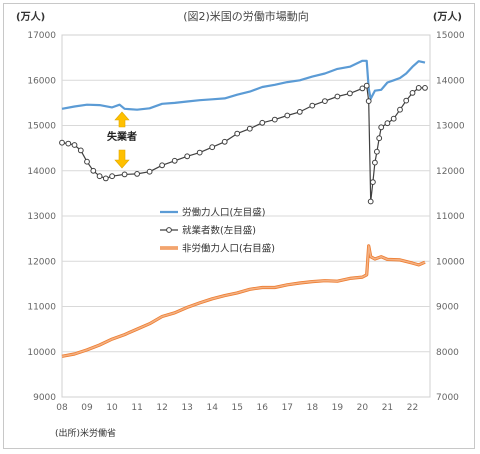 The height and width of the screenshot is (454, 480). What do you see at coordinates (313, 408) in the screenshot?
I see `x-tick-label: 18` at bounding box center [313, 408].